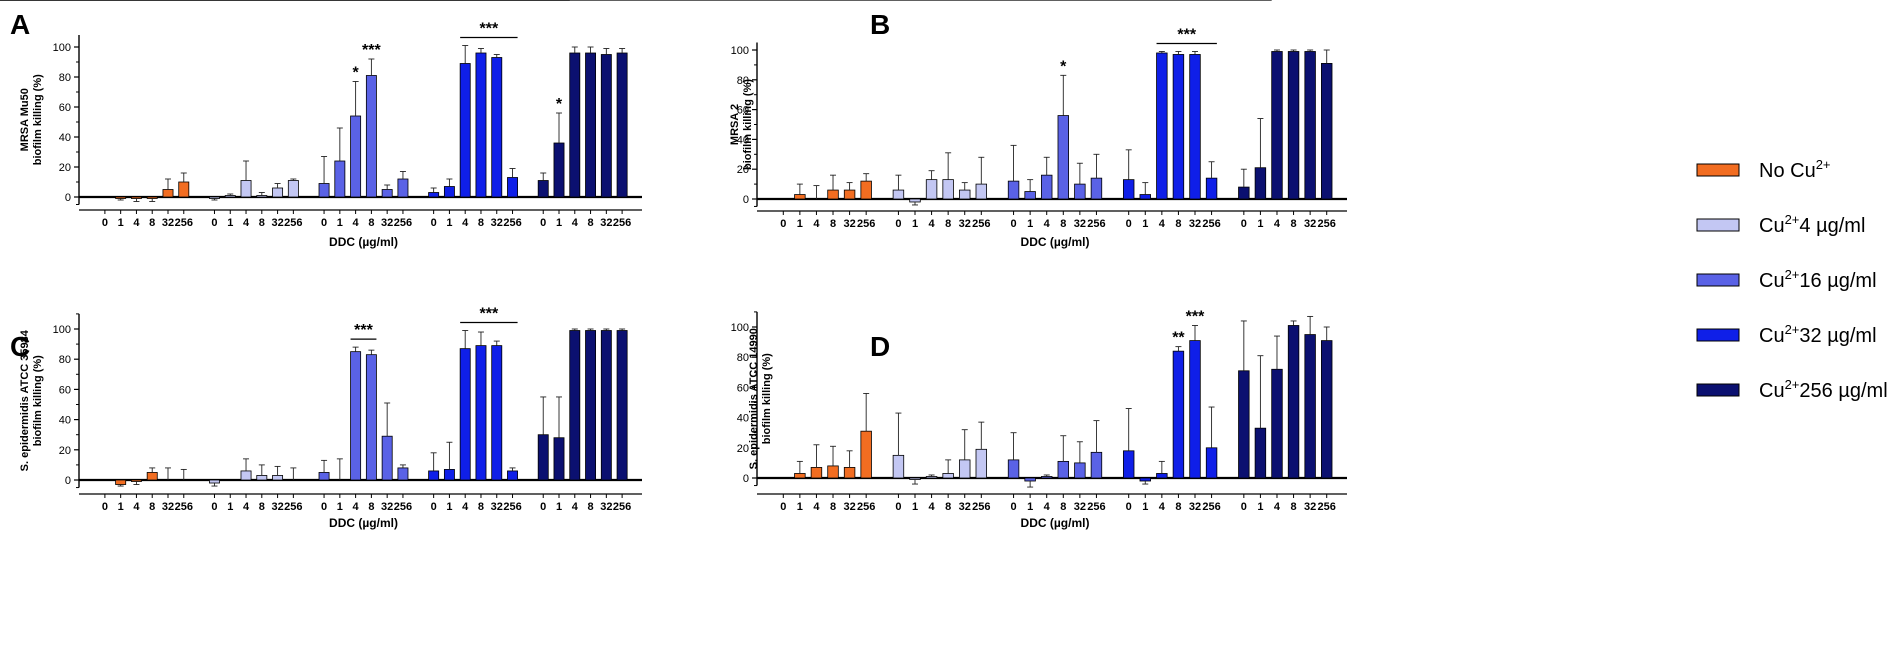 This screenshot has height=654, width=1904. I want to click on legend-item: Cu2+32 µg/ml, so click(1786, 334).